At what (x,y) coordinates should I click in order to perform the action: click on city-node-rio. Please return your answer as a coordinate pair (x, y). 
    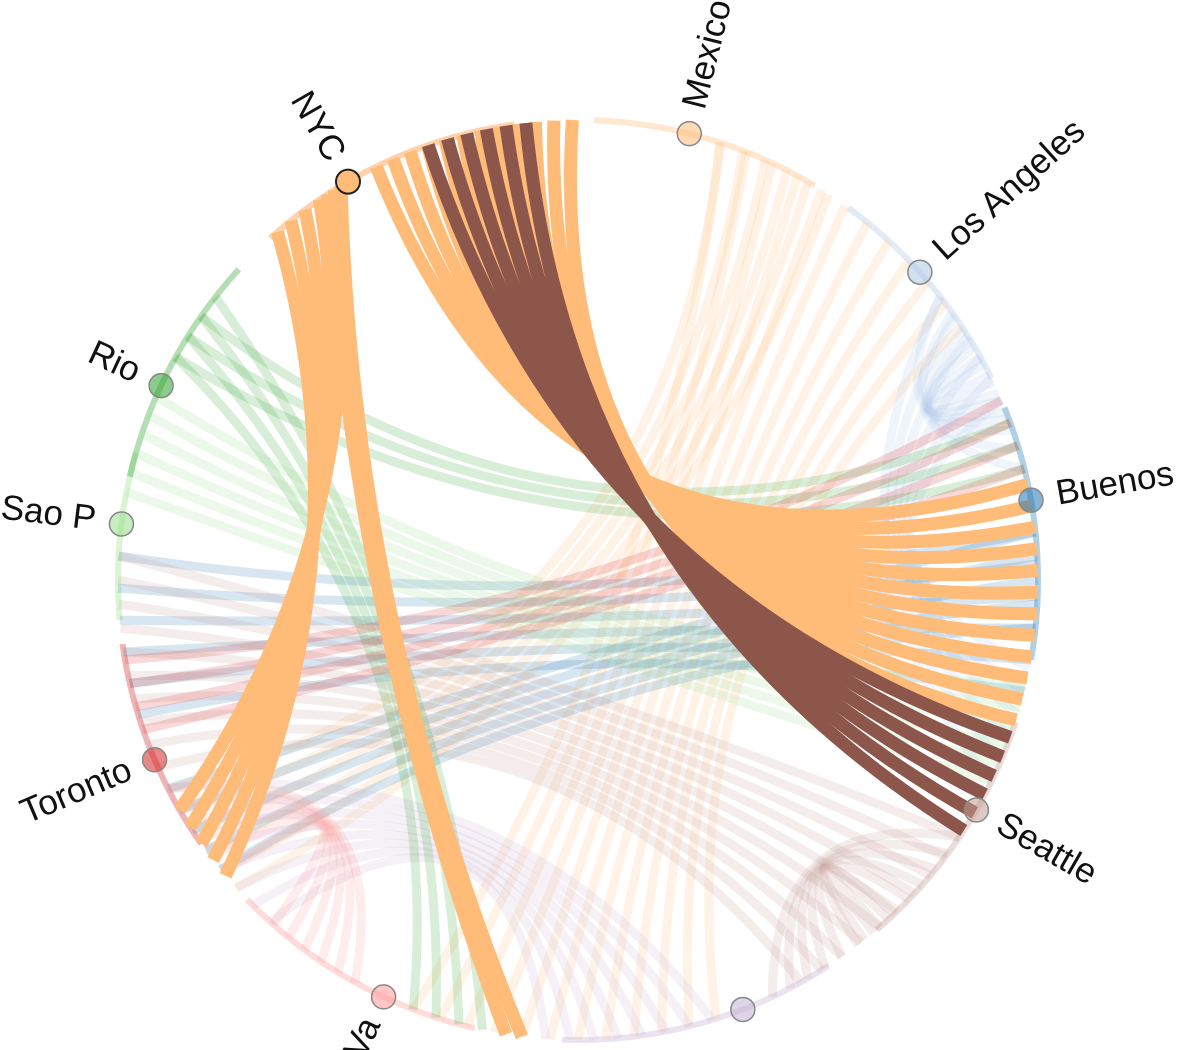
    Looking at the image, I should click on (161, 385).